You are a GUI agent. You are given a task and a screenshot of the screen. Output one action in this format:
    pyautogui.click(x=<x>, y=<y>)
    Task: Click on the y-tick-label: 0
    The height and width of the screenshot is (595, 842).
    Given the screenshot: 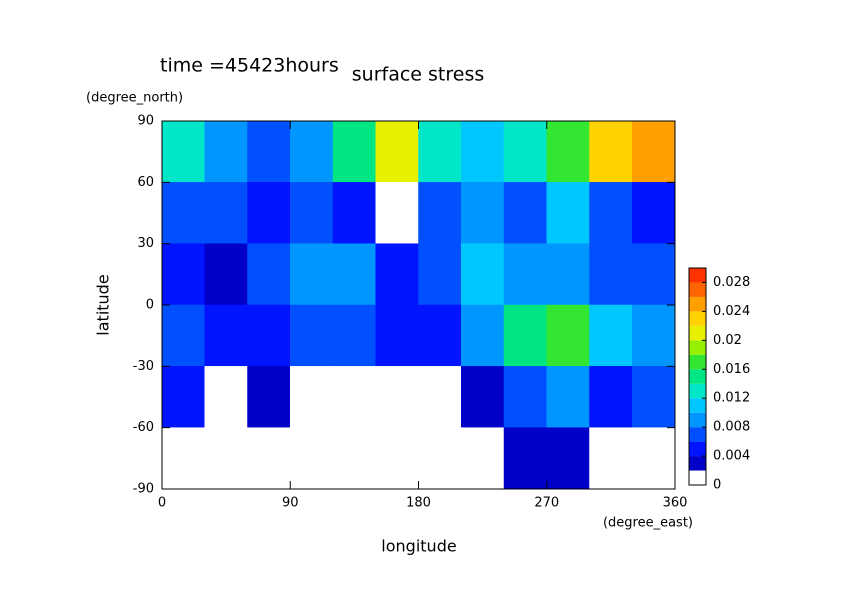 What is the action you would take?
    pyautogui.click(x=150, y=305)
    